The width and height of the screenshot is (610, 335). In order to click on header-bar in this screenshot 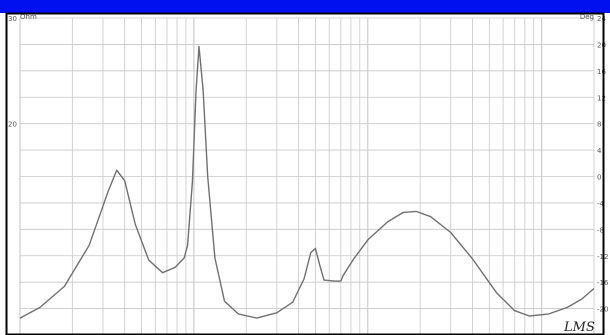, I will do `click(305, 6)`.